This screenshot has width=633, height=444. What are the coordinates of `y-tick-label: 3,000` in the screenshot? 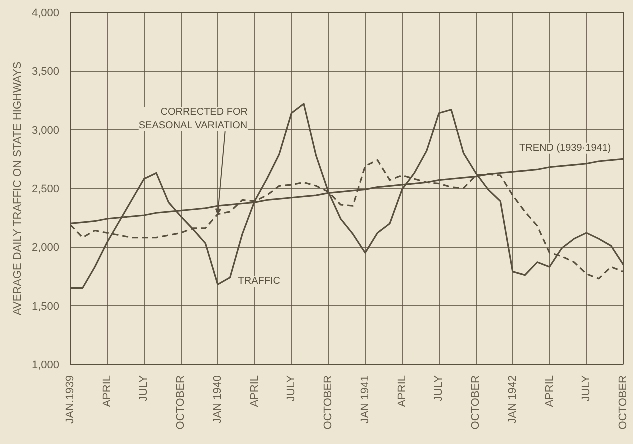 It's located at (46, 130).